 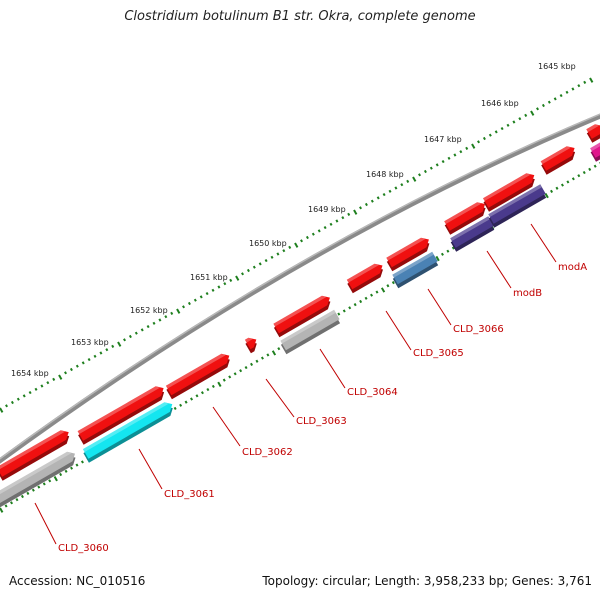 I want to click on gene-label-modB: modB, so click(x=527, y=293).